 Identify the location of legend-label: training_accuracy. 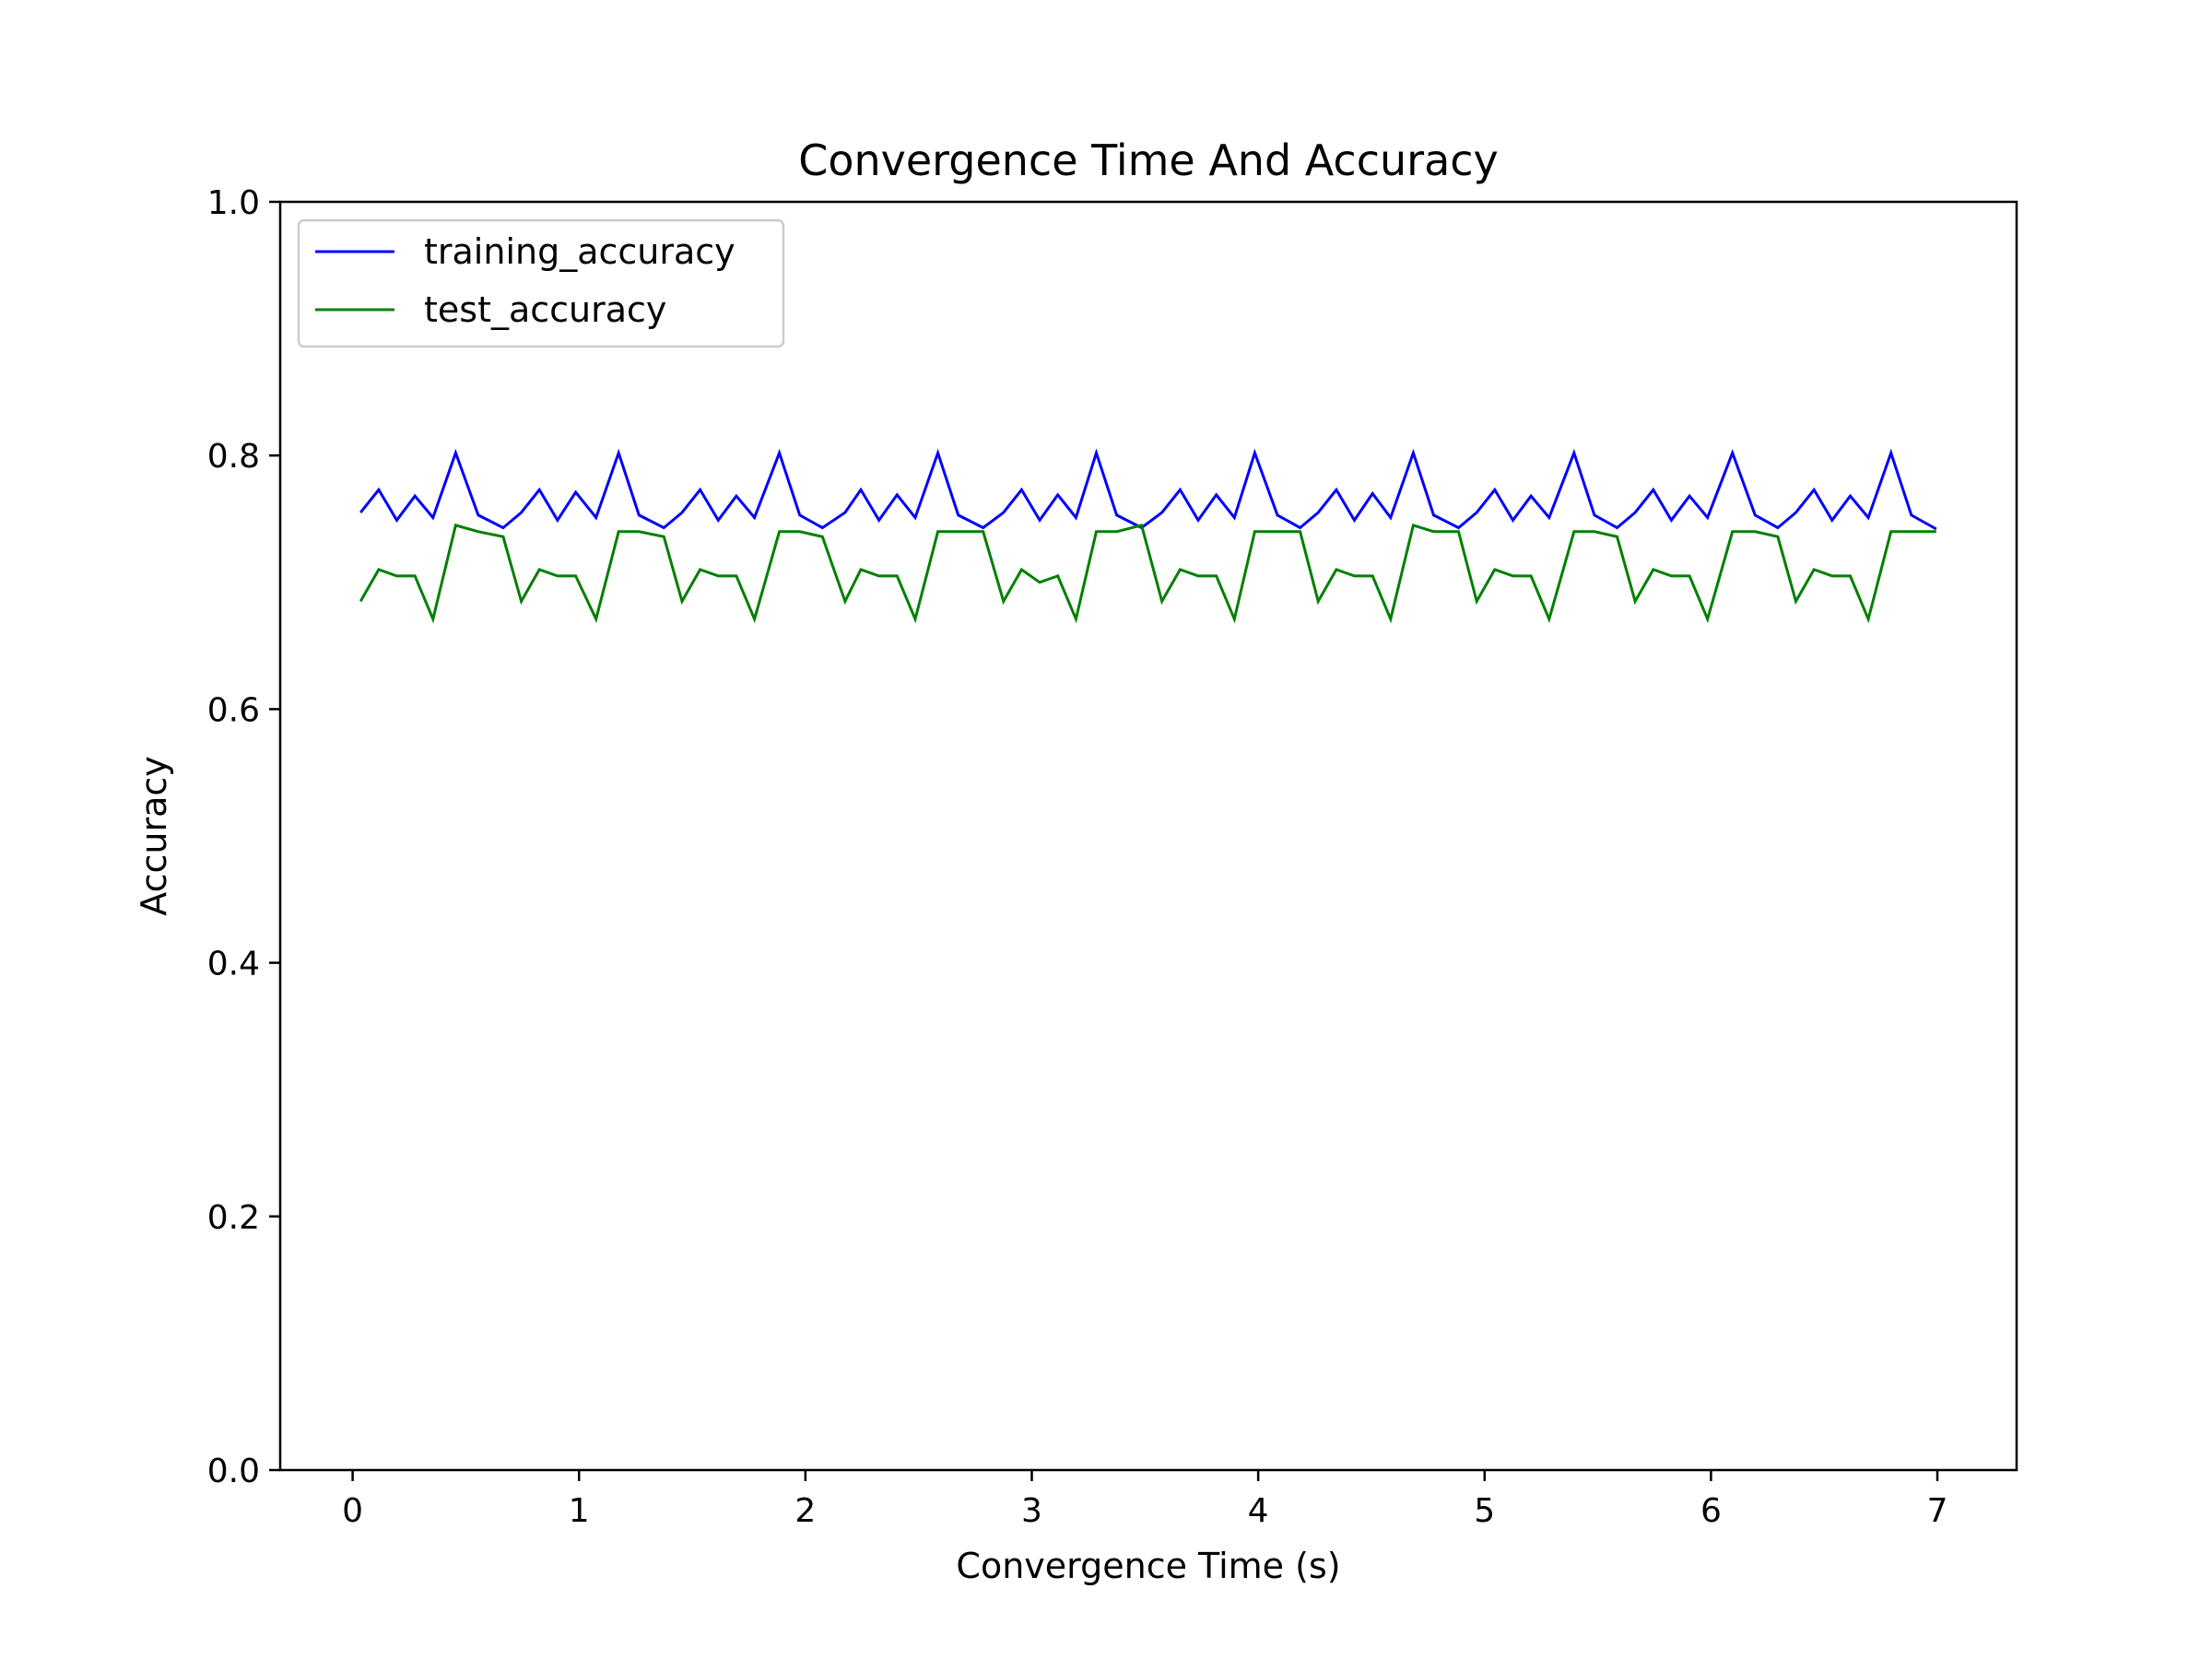
(579, 251).